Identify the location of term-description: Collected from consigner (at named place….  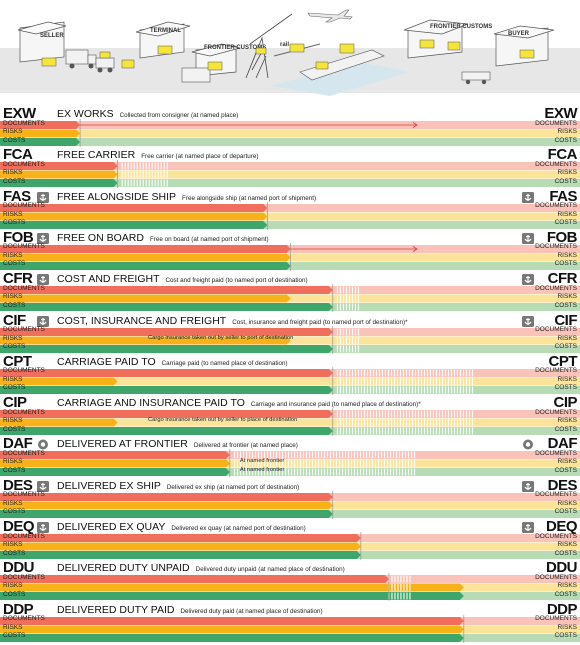
(179, 115).